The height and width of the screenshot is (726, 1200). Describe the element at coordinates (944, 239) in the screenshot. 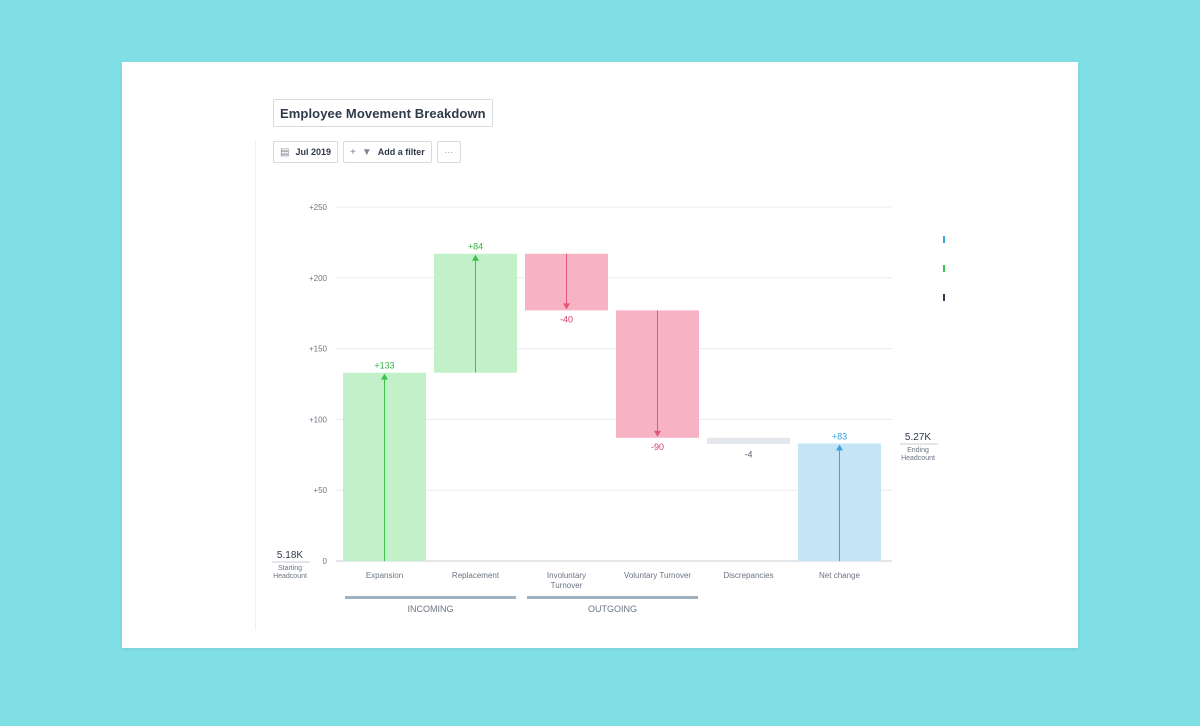

I see `legend-marker-blue` at that location.